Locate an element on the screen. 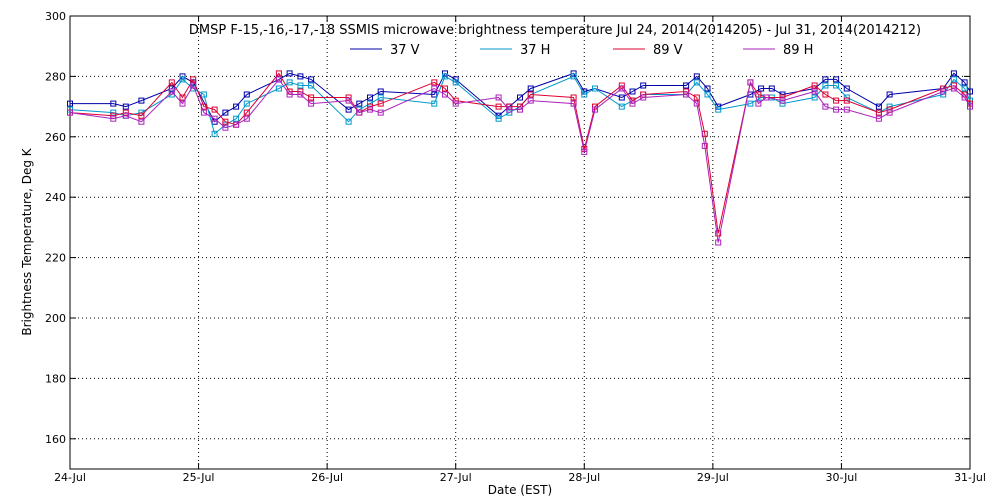  y-tick-label: 200 is located at coordinates (55, 318).